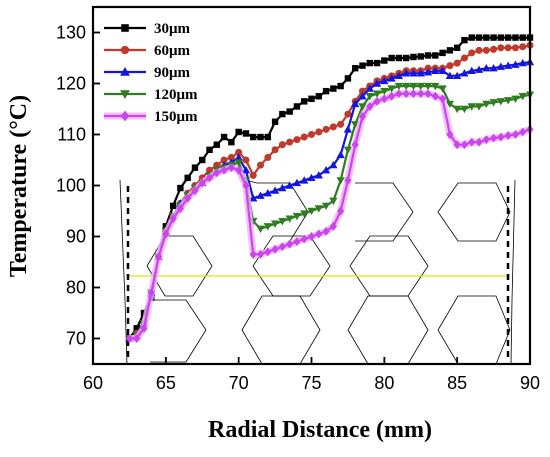 Image resolution: width=550 pixels, height=457 pixels. Describe the element at coordinates (76, 339) in the screenshot. I see `y-tick-label: 70` at that location.